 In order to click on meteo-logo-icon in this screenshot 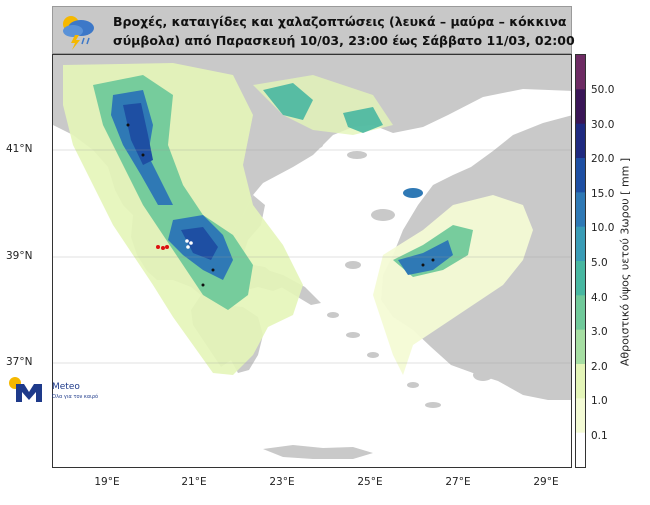, I will do `click(25, 389)`.